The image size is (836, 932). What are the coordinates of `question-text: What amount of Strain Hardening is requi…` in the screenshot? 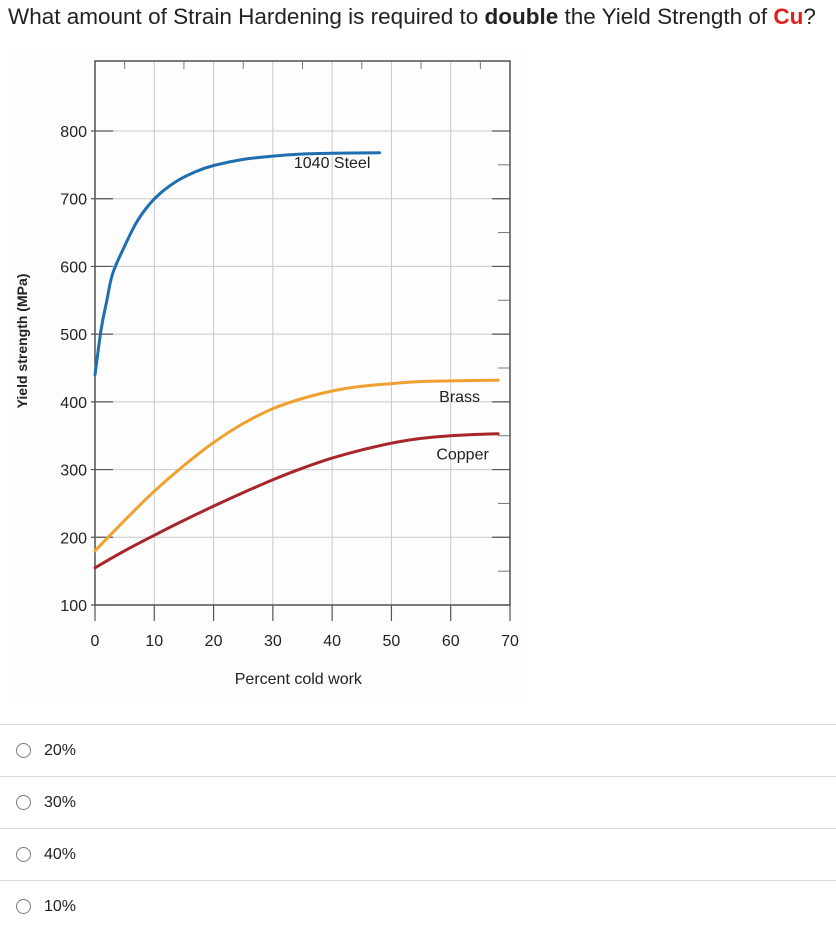 It's located at (421, 17).